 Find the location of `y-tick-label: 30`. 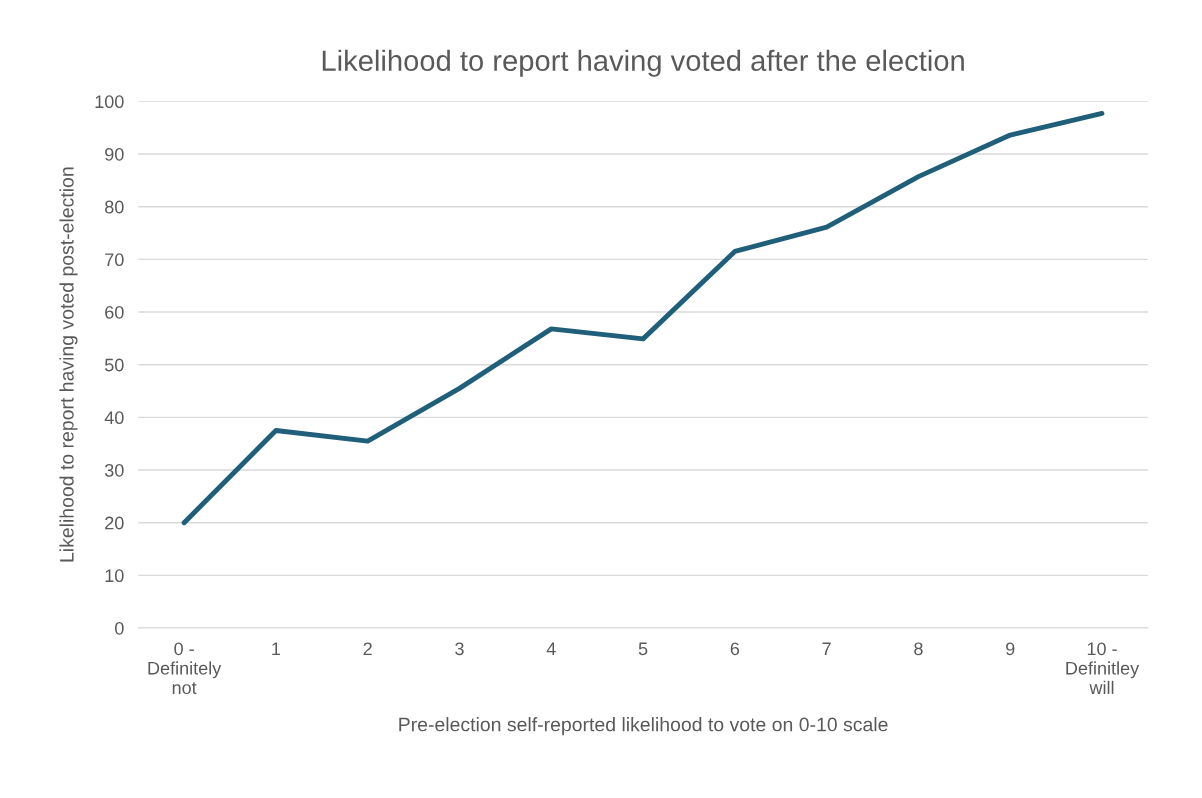

y-tick-label: 30 is located at coordinates (114, 470).